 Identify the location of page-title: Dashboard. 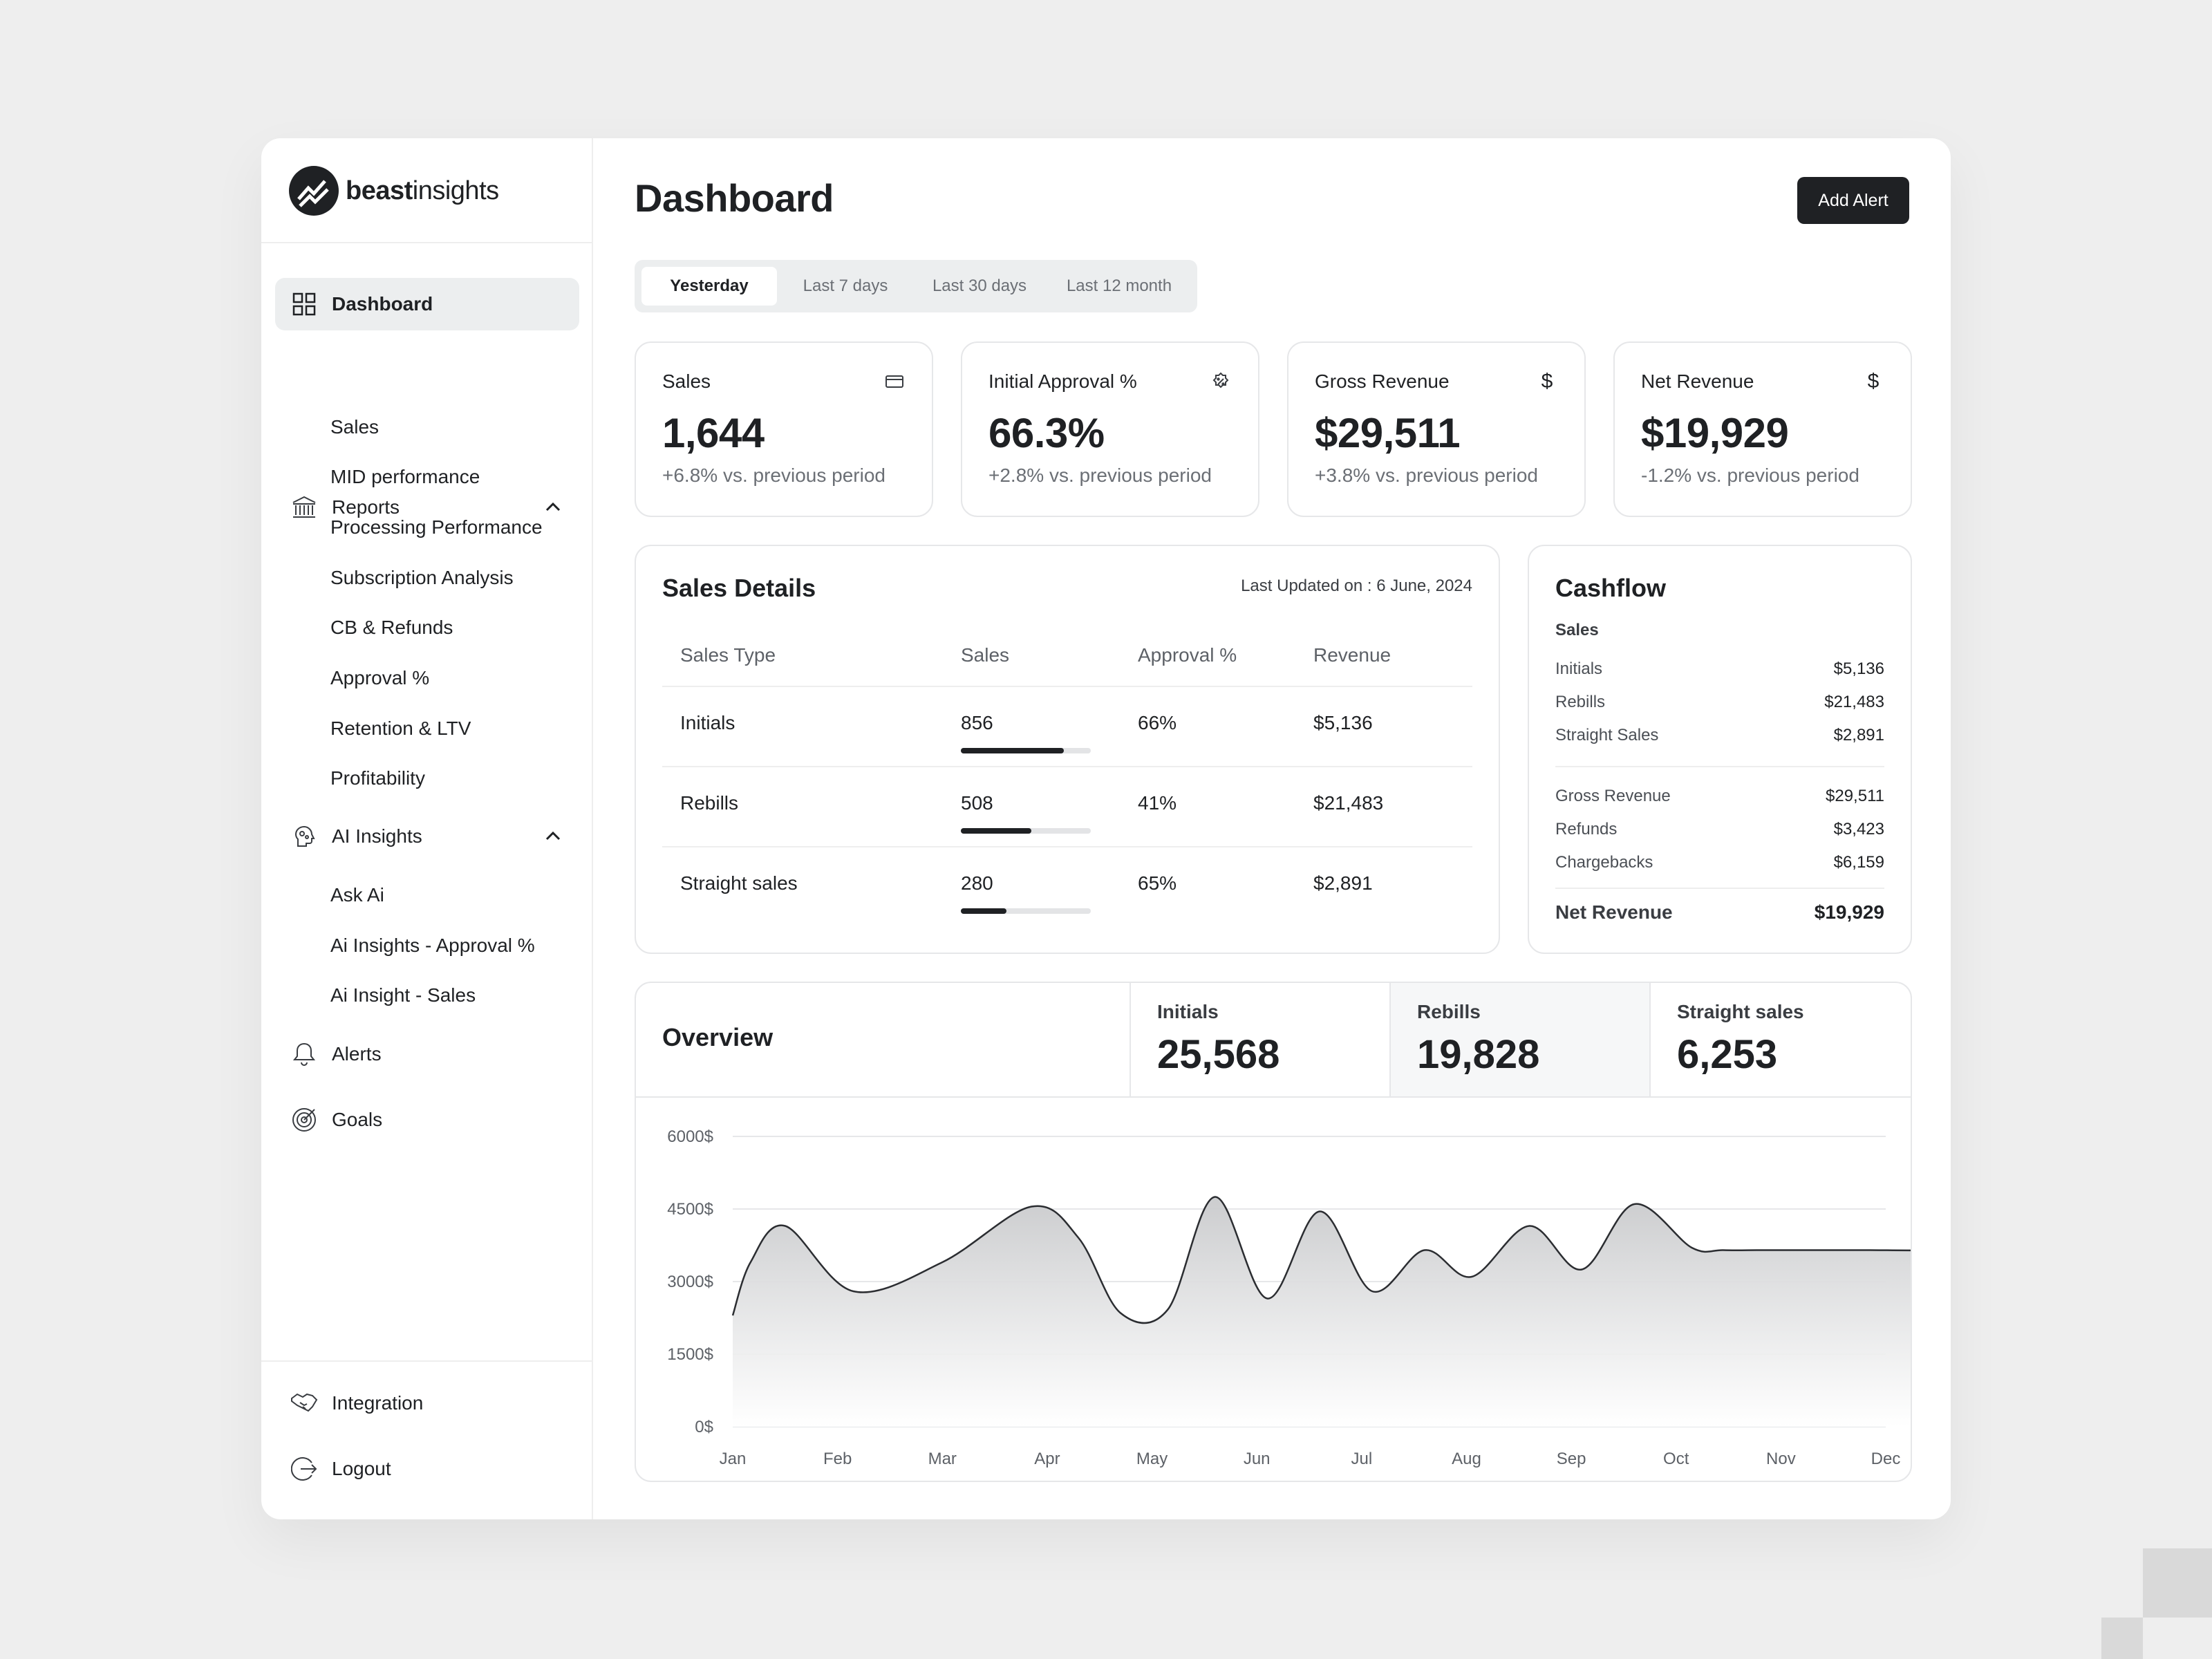
(735, 198).